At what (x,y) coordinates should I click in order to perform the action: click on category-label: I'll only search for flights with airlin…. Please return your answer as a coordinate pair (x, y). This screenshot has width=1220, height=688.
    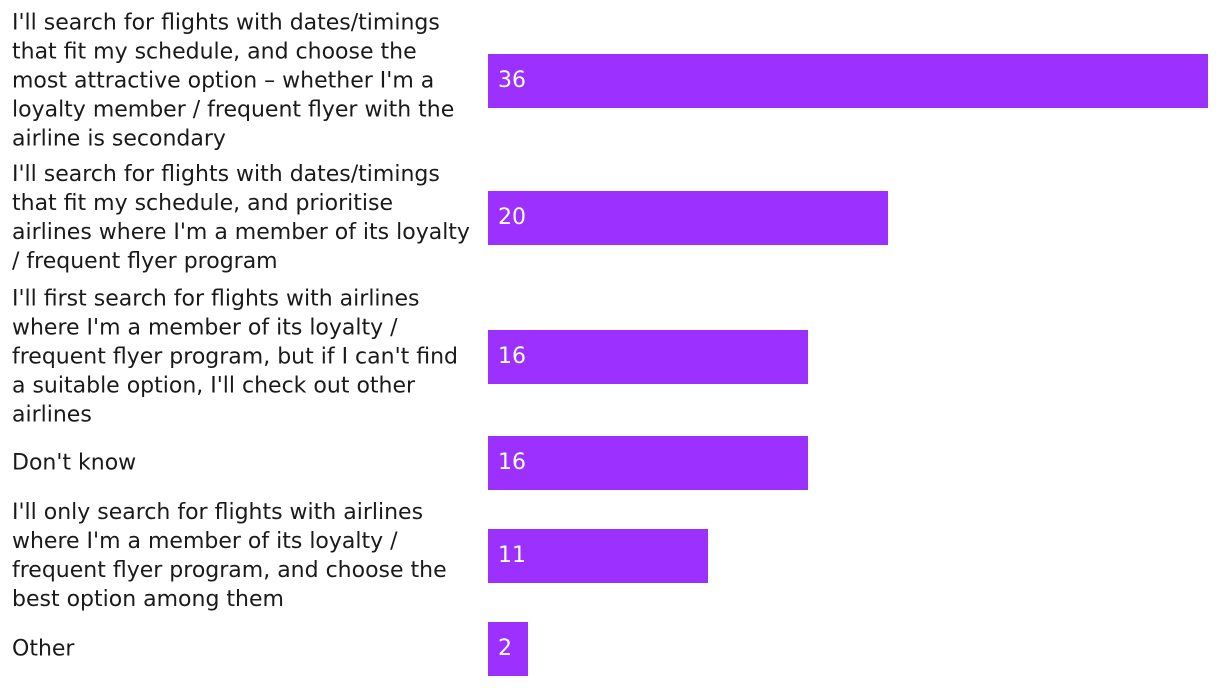
    Looking at the image, I should click on (229, 556).